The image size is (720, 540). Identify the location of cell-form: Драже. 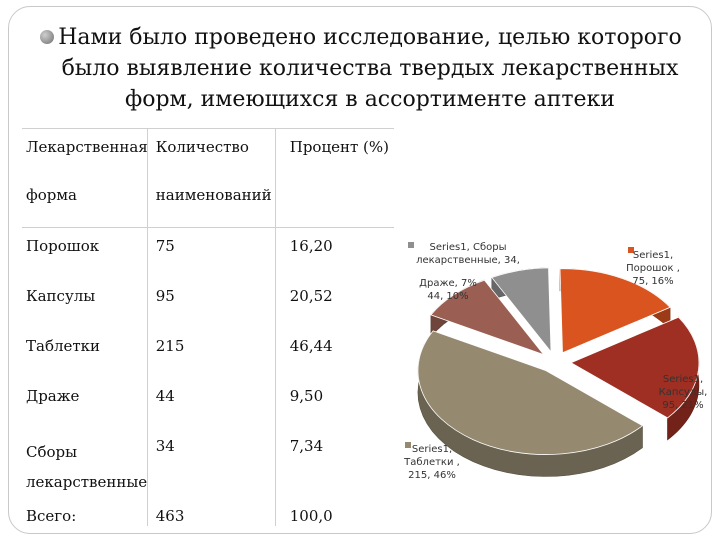
(53, 396).